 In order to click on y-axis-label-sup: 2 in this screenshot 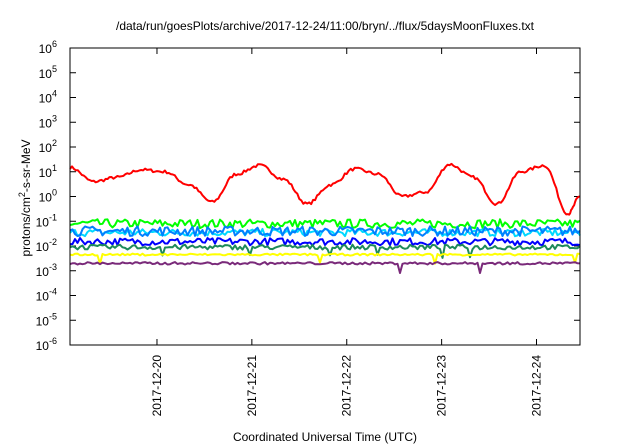, I will do `click(22, 194)`.